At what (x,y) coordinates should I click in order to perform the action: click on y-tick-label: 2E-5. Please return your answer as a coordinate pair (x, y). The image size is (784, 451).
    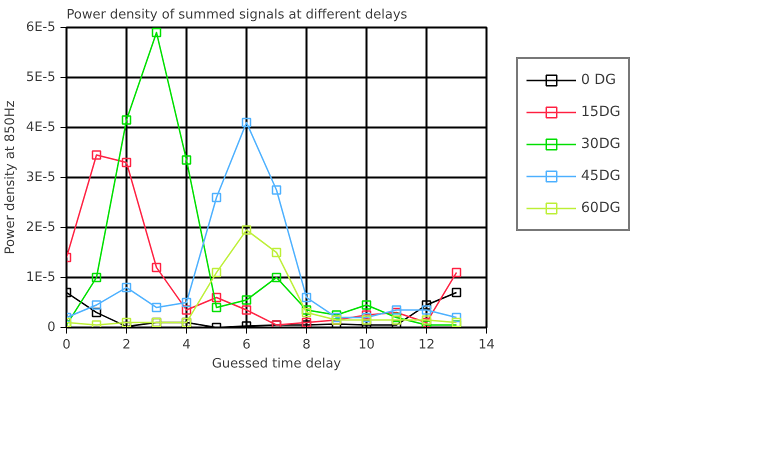
    Looking at the image, I should click on (41, 227).